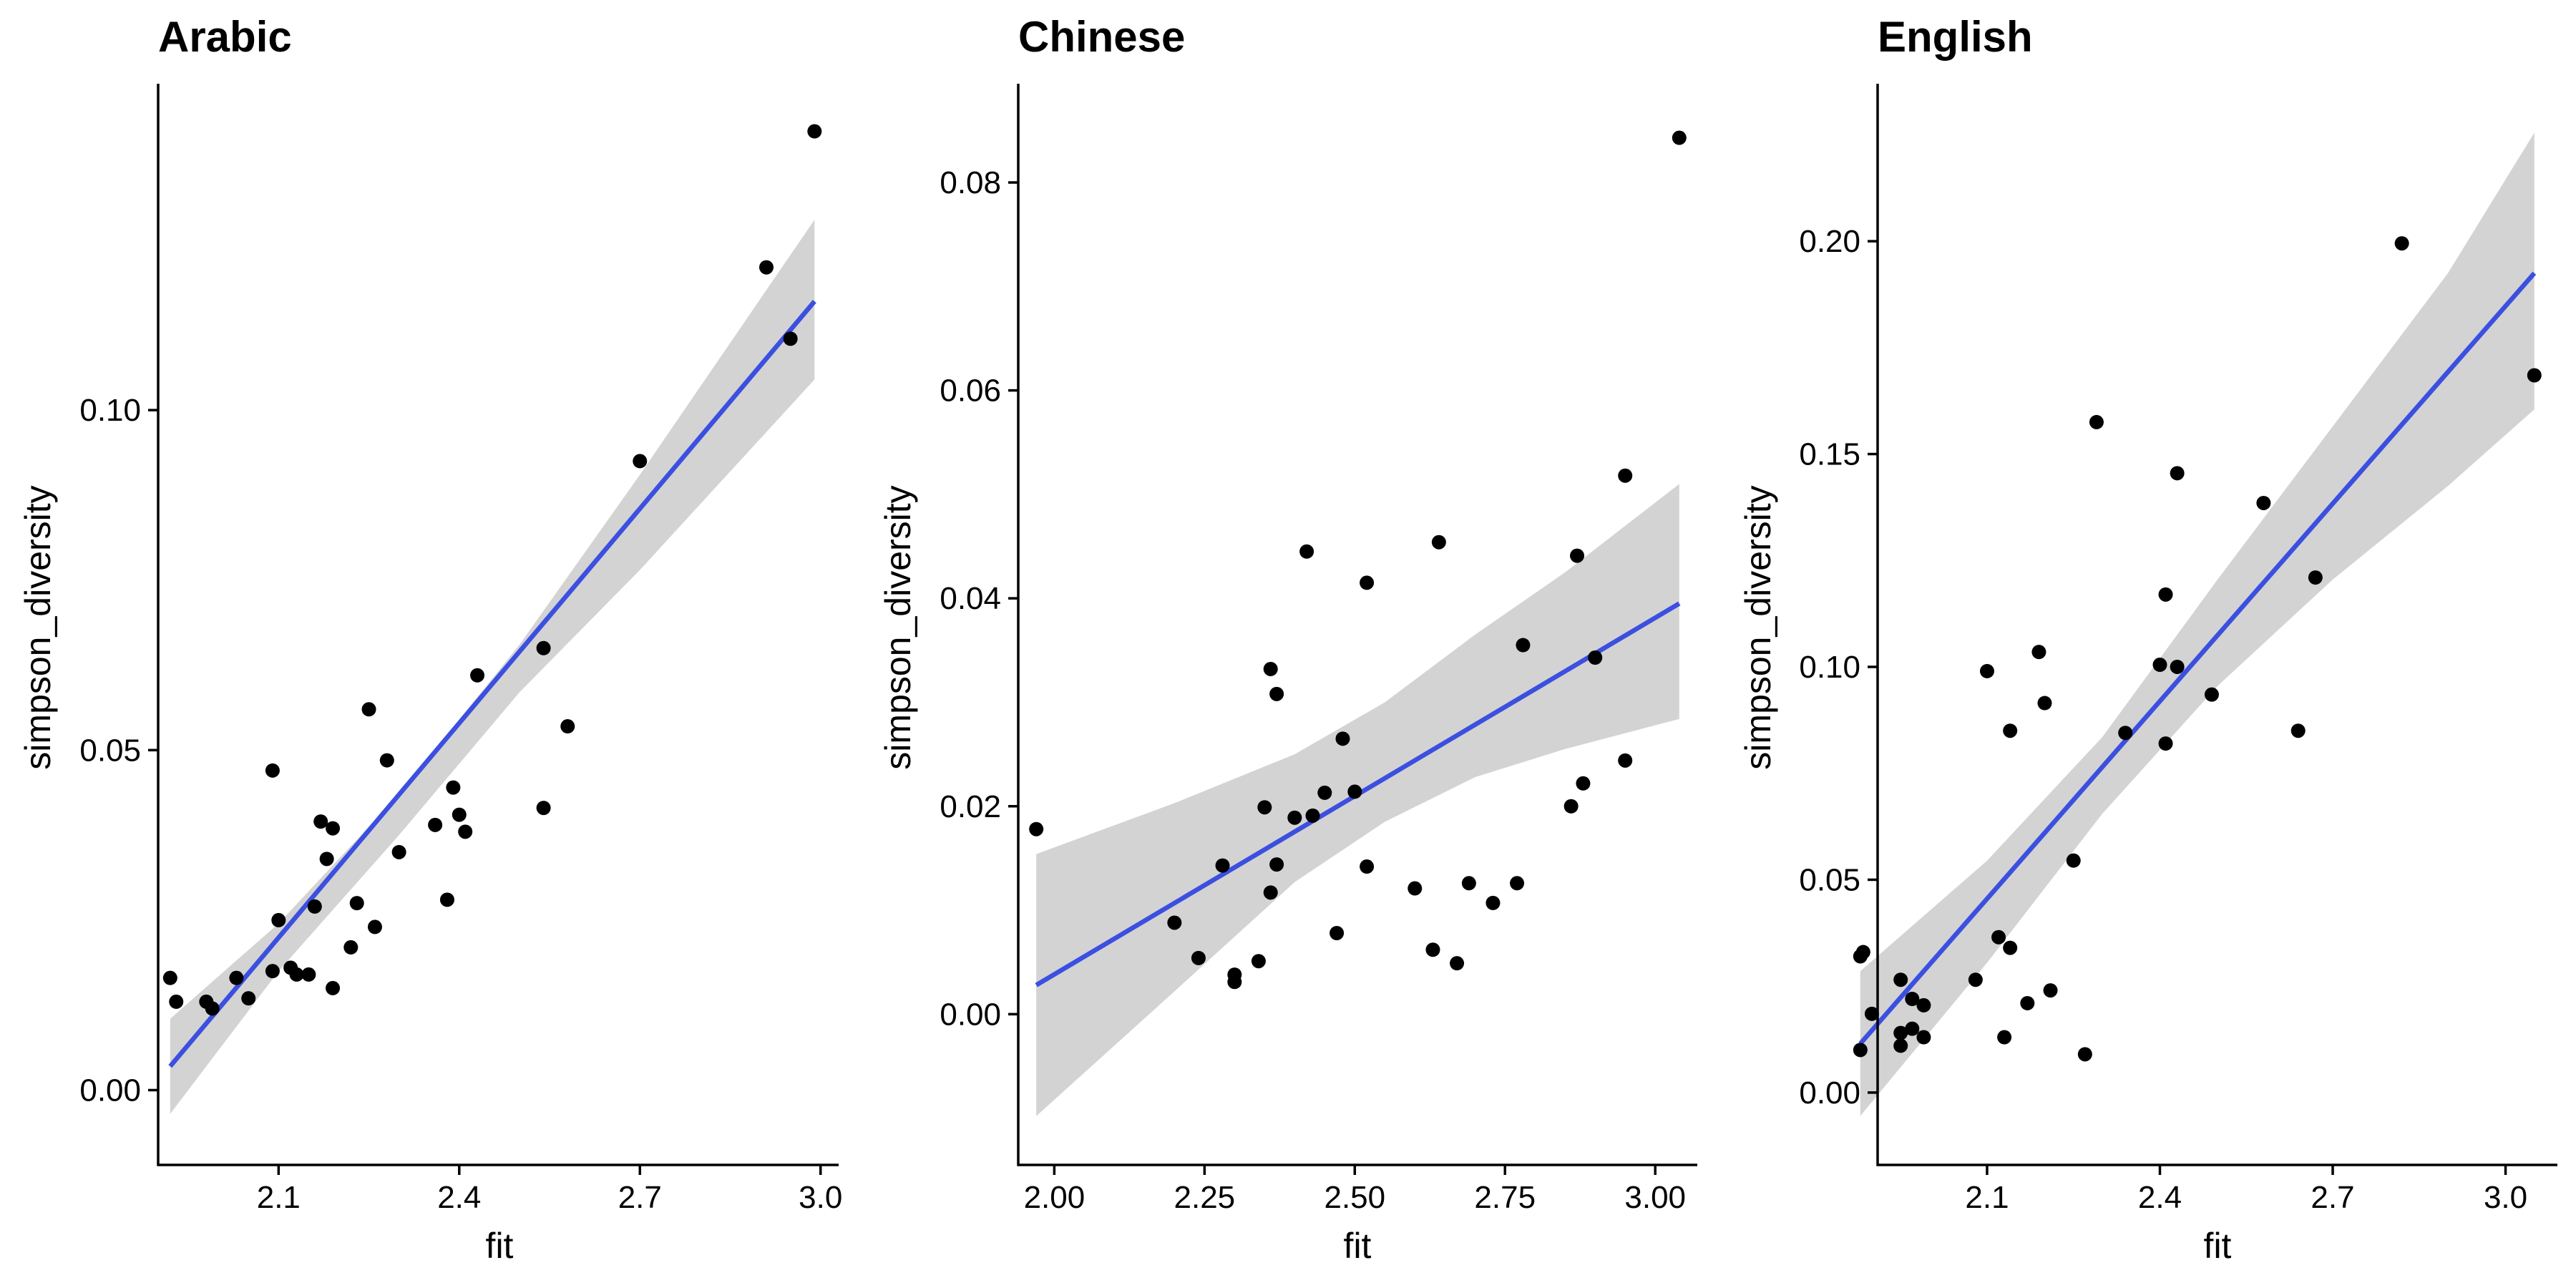  Describe the element at coordinates (2160, 1197) in the screenshot. I see `x-tick-label: 2.4` at that location.